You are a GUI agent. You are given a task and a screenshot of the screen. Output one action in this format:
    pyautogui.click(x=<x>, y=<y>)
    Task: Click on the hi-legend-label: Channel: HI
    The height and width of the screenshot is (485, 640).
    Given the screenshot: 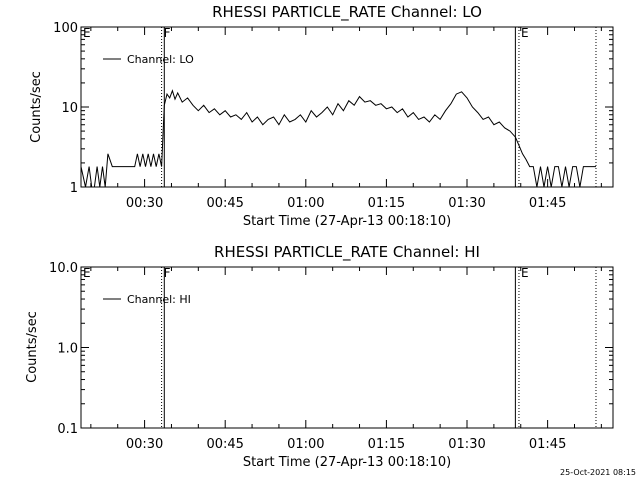 What is the action you would take?
    pyautogui.click(x=159, y=299)
    